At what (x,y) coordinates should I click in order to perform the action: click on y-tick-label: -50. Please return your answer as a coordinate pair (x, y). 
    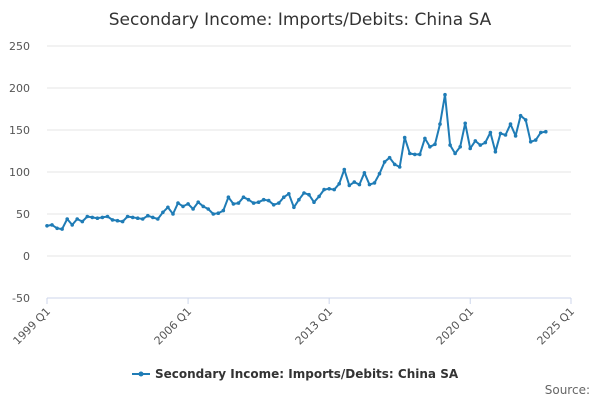
    Looking at the image, I should click on (21, 298).